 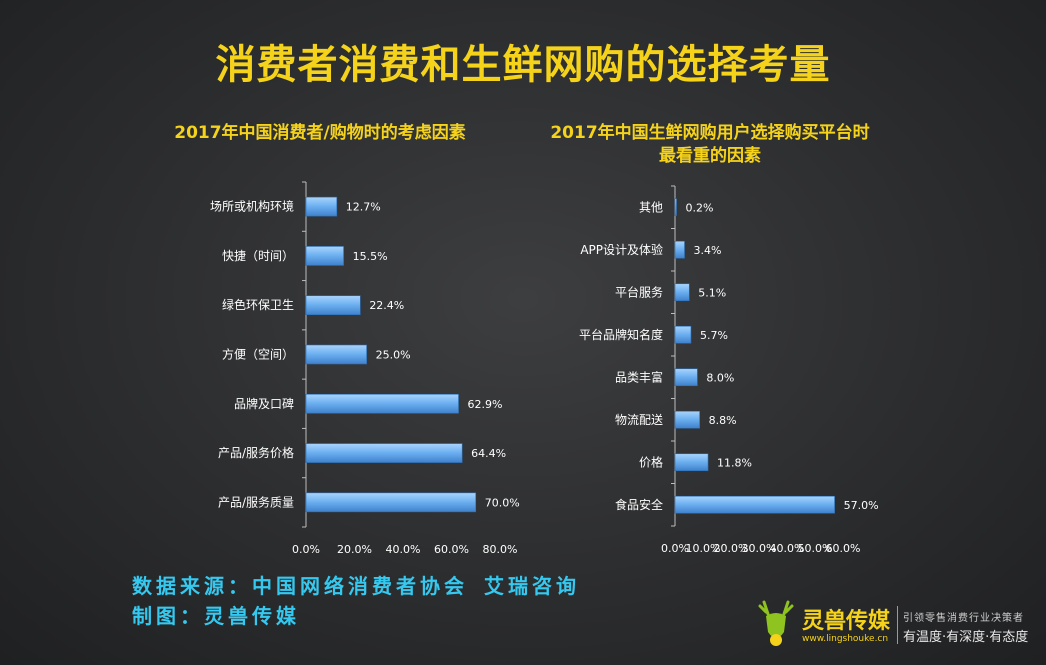 I want to click on left-x-tick-label: 40.0%, so click(x=403, y=549).